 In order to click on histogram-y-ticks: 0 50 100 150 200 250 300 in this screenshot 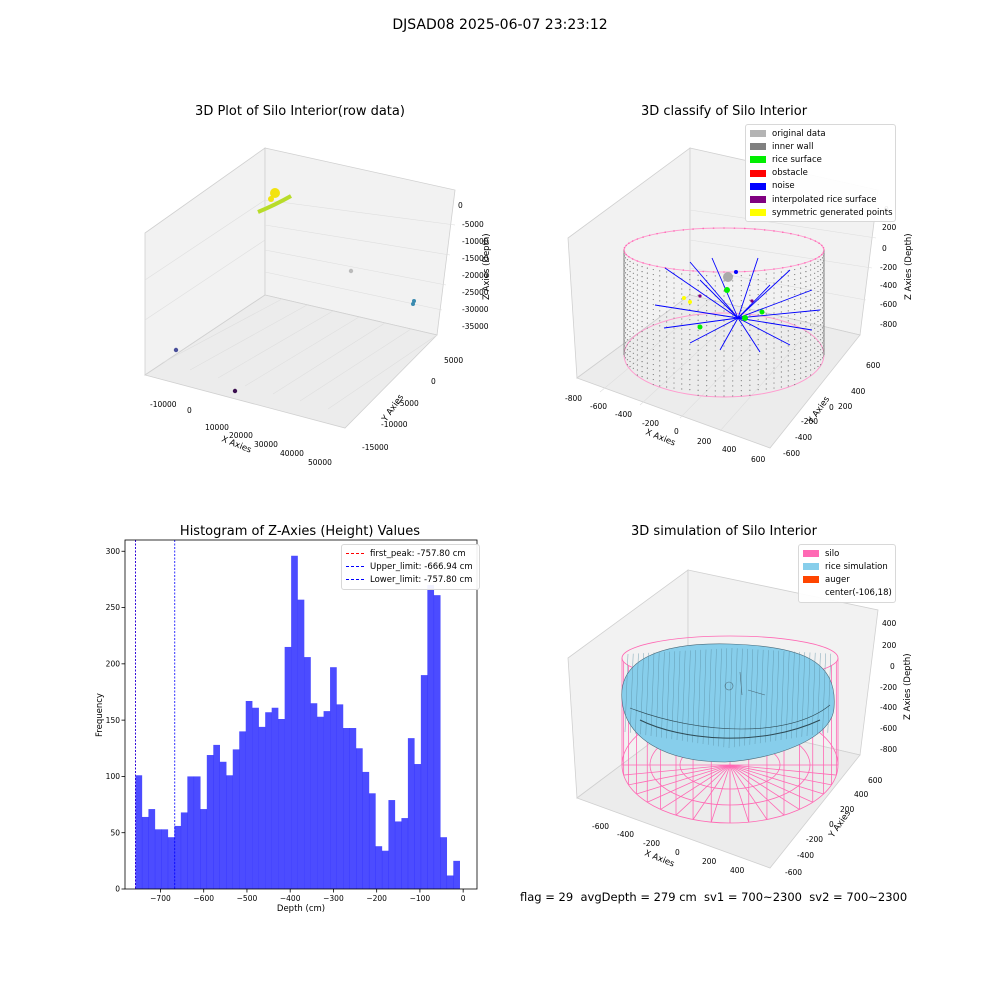, I will do `click(115, 720)`.